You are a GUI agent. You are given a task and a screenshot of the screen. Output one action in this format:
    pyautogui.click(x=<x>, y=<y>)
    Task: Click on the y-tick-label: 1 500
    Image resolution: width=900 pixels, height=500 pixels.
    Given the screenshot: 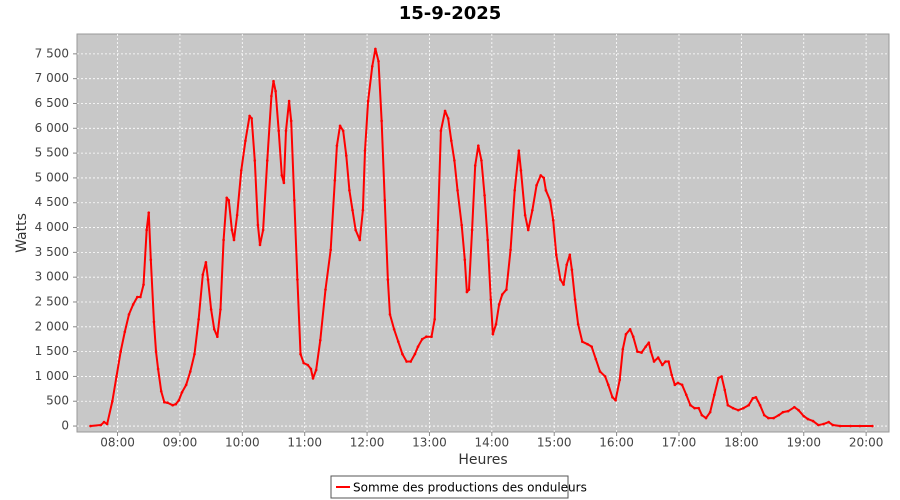 What is the action you would take?
    pyautogui.click(x=52, y=351)
    